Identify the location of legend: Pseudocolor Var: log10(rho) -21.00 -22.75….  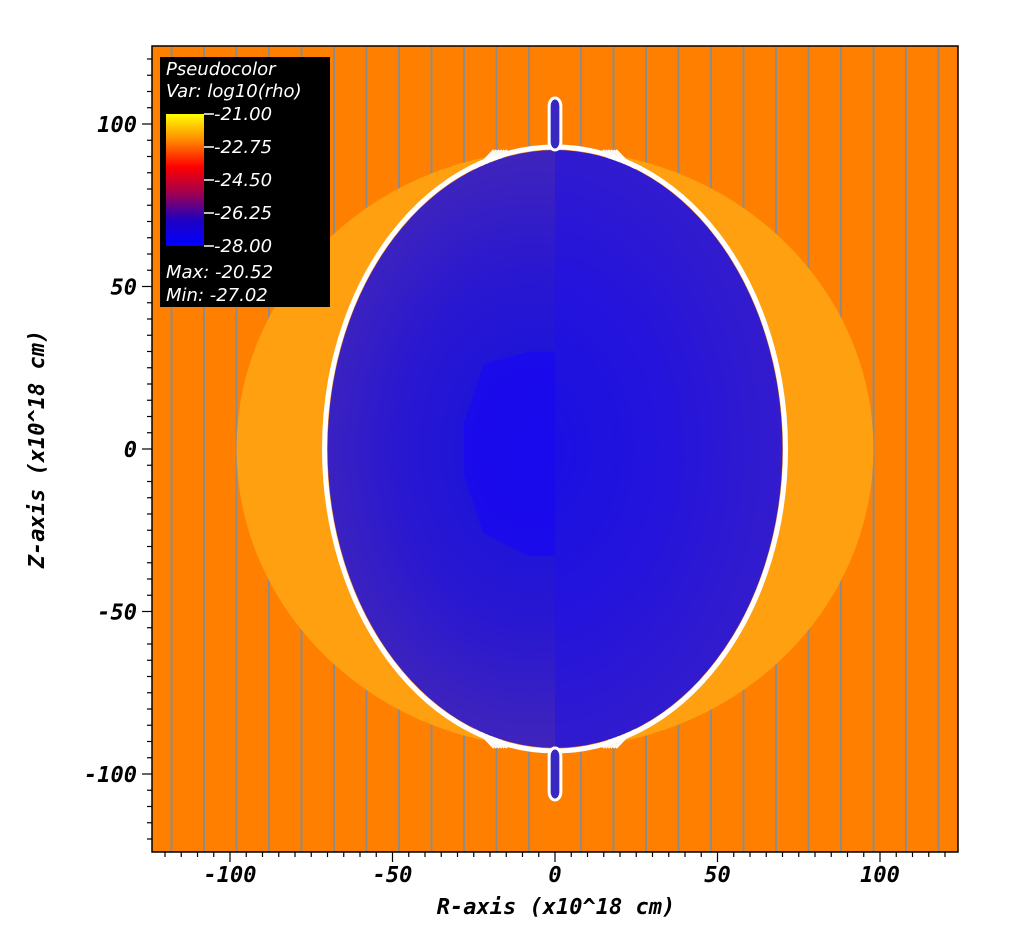
(245, 182).